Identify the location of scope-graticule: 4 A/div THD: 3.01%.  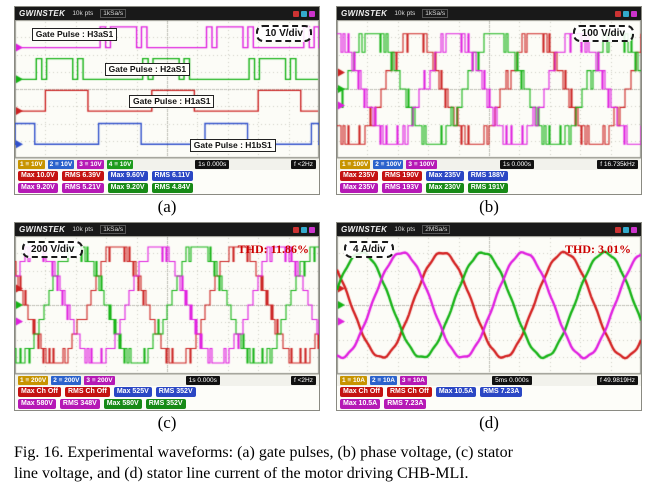
(489, 305).